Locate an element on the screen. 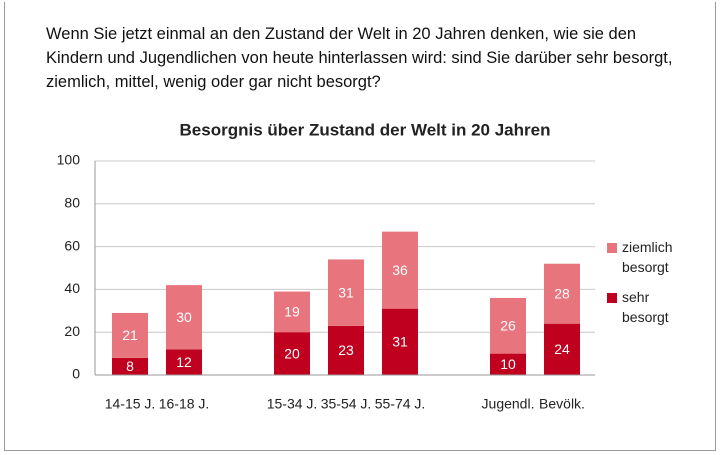 The image size is (728, 455). data-label: 19 is located at coordinates (292, 312).